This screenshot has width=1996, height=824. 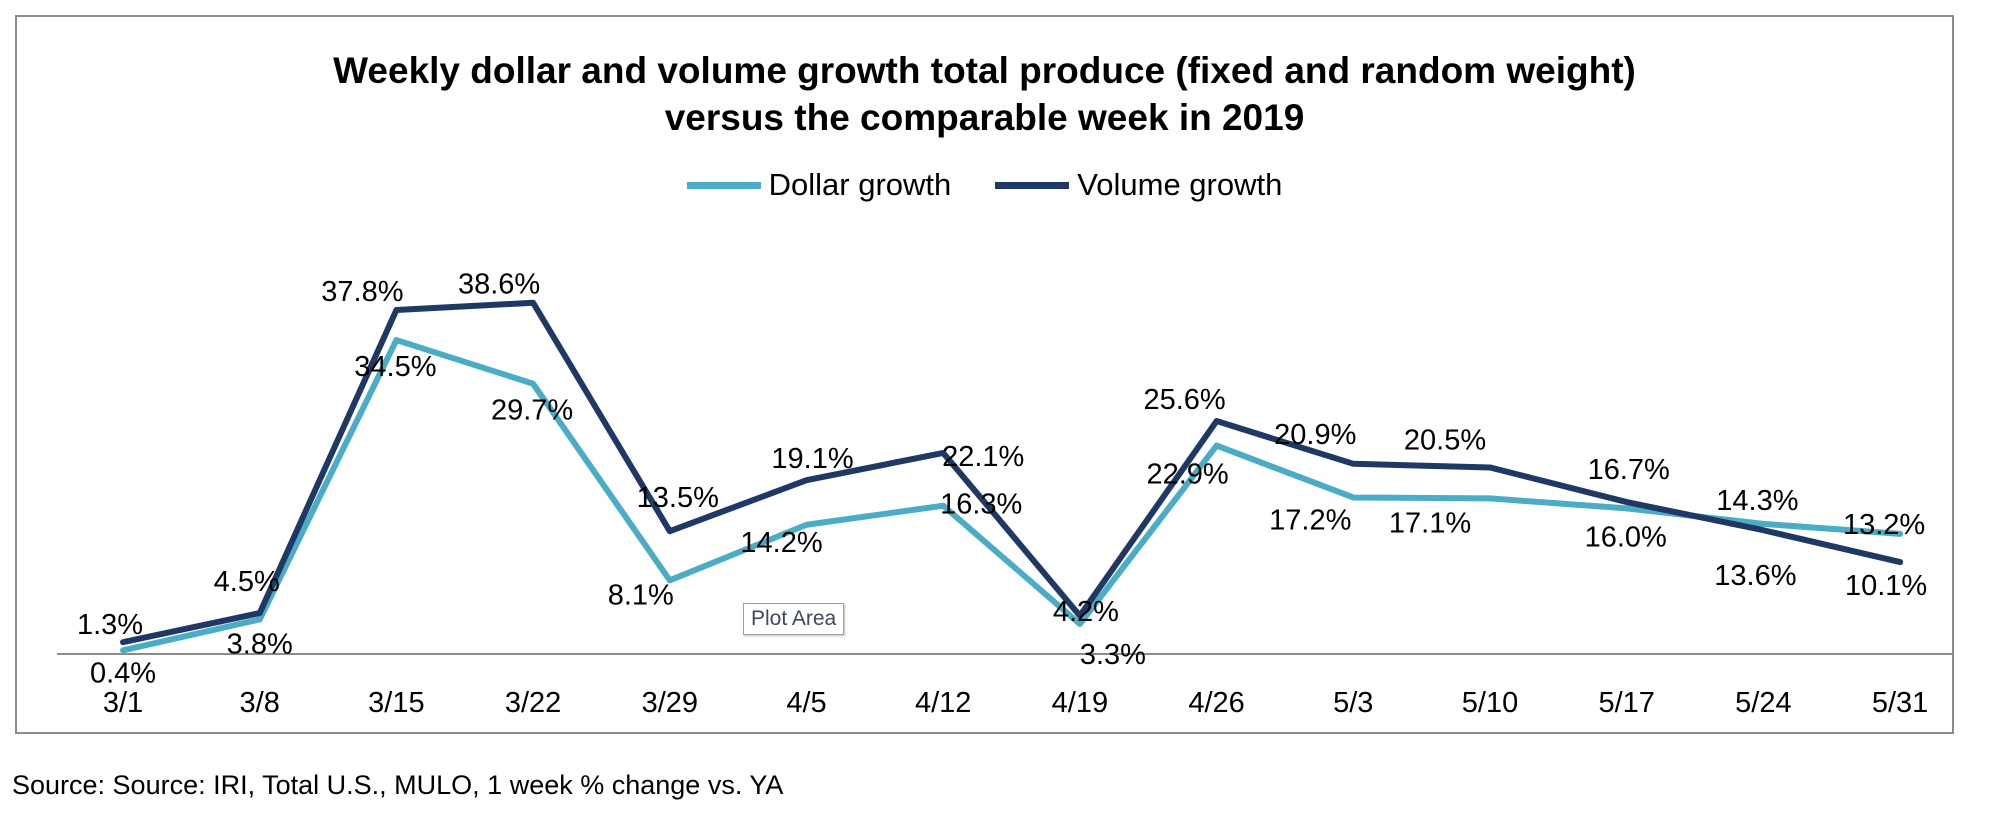 What do you see at coordinates (1763, 703) in the screenshot?
I see `x-tick-label: 5/24` at bounding box center [1763, 703].